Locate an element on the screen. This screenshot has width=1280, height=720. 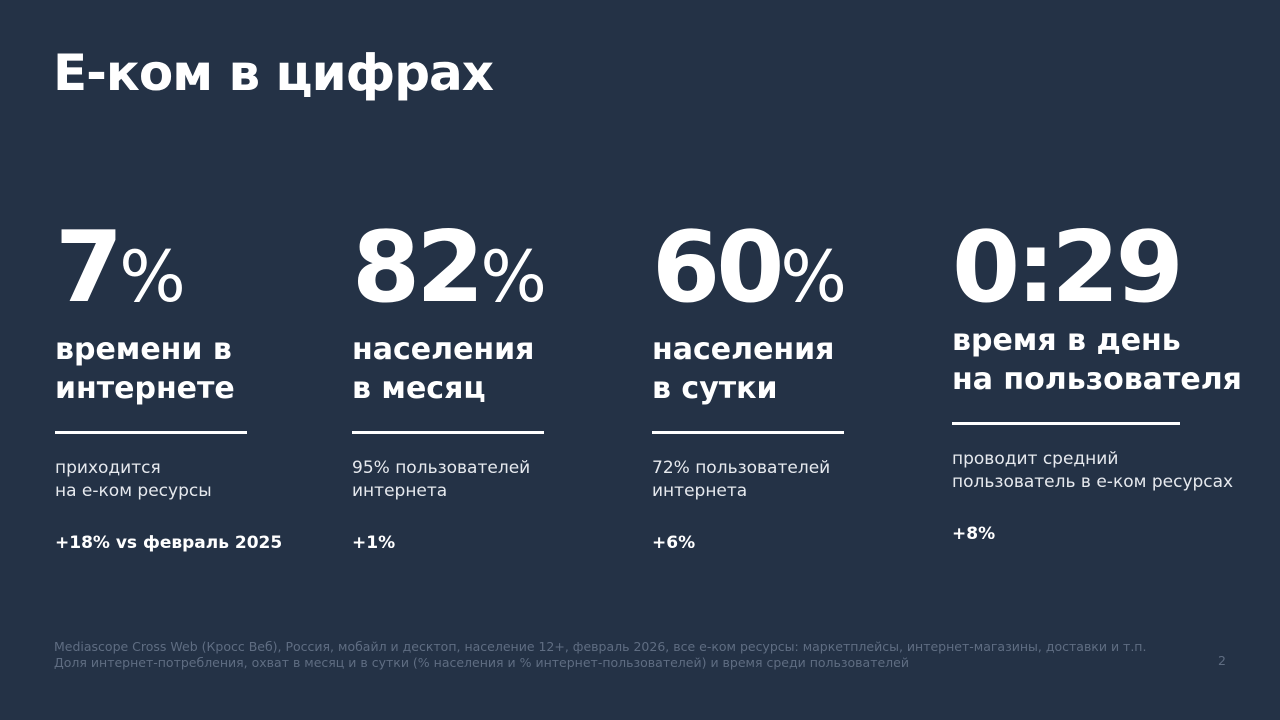
label-line: на пользователя is located at coordinates (1097, 379).